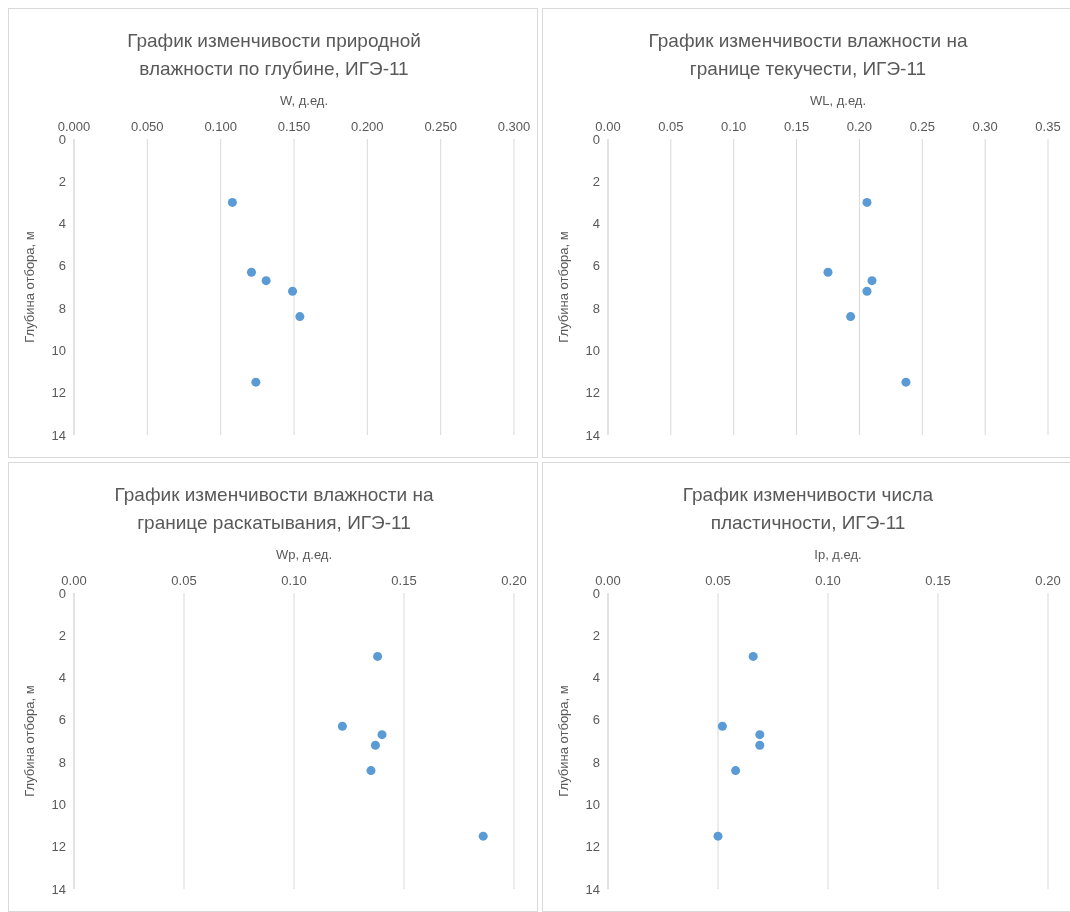 Image resolution: width=1070 pixels, height=912 pixels. Describe the element at coordinates (808, 509) in the screenshot. I see `chart-title: График изменчивости числа пластичности, ИГЭ-11` at that location.